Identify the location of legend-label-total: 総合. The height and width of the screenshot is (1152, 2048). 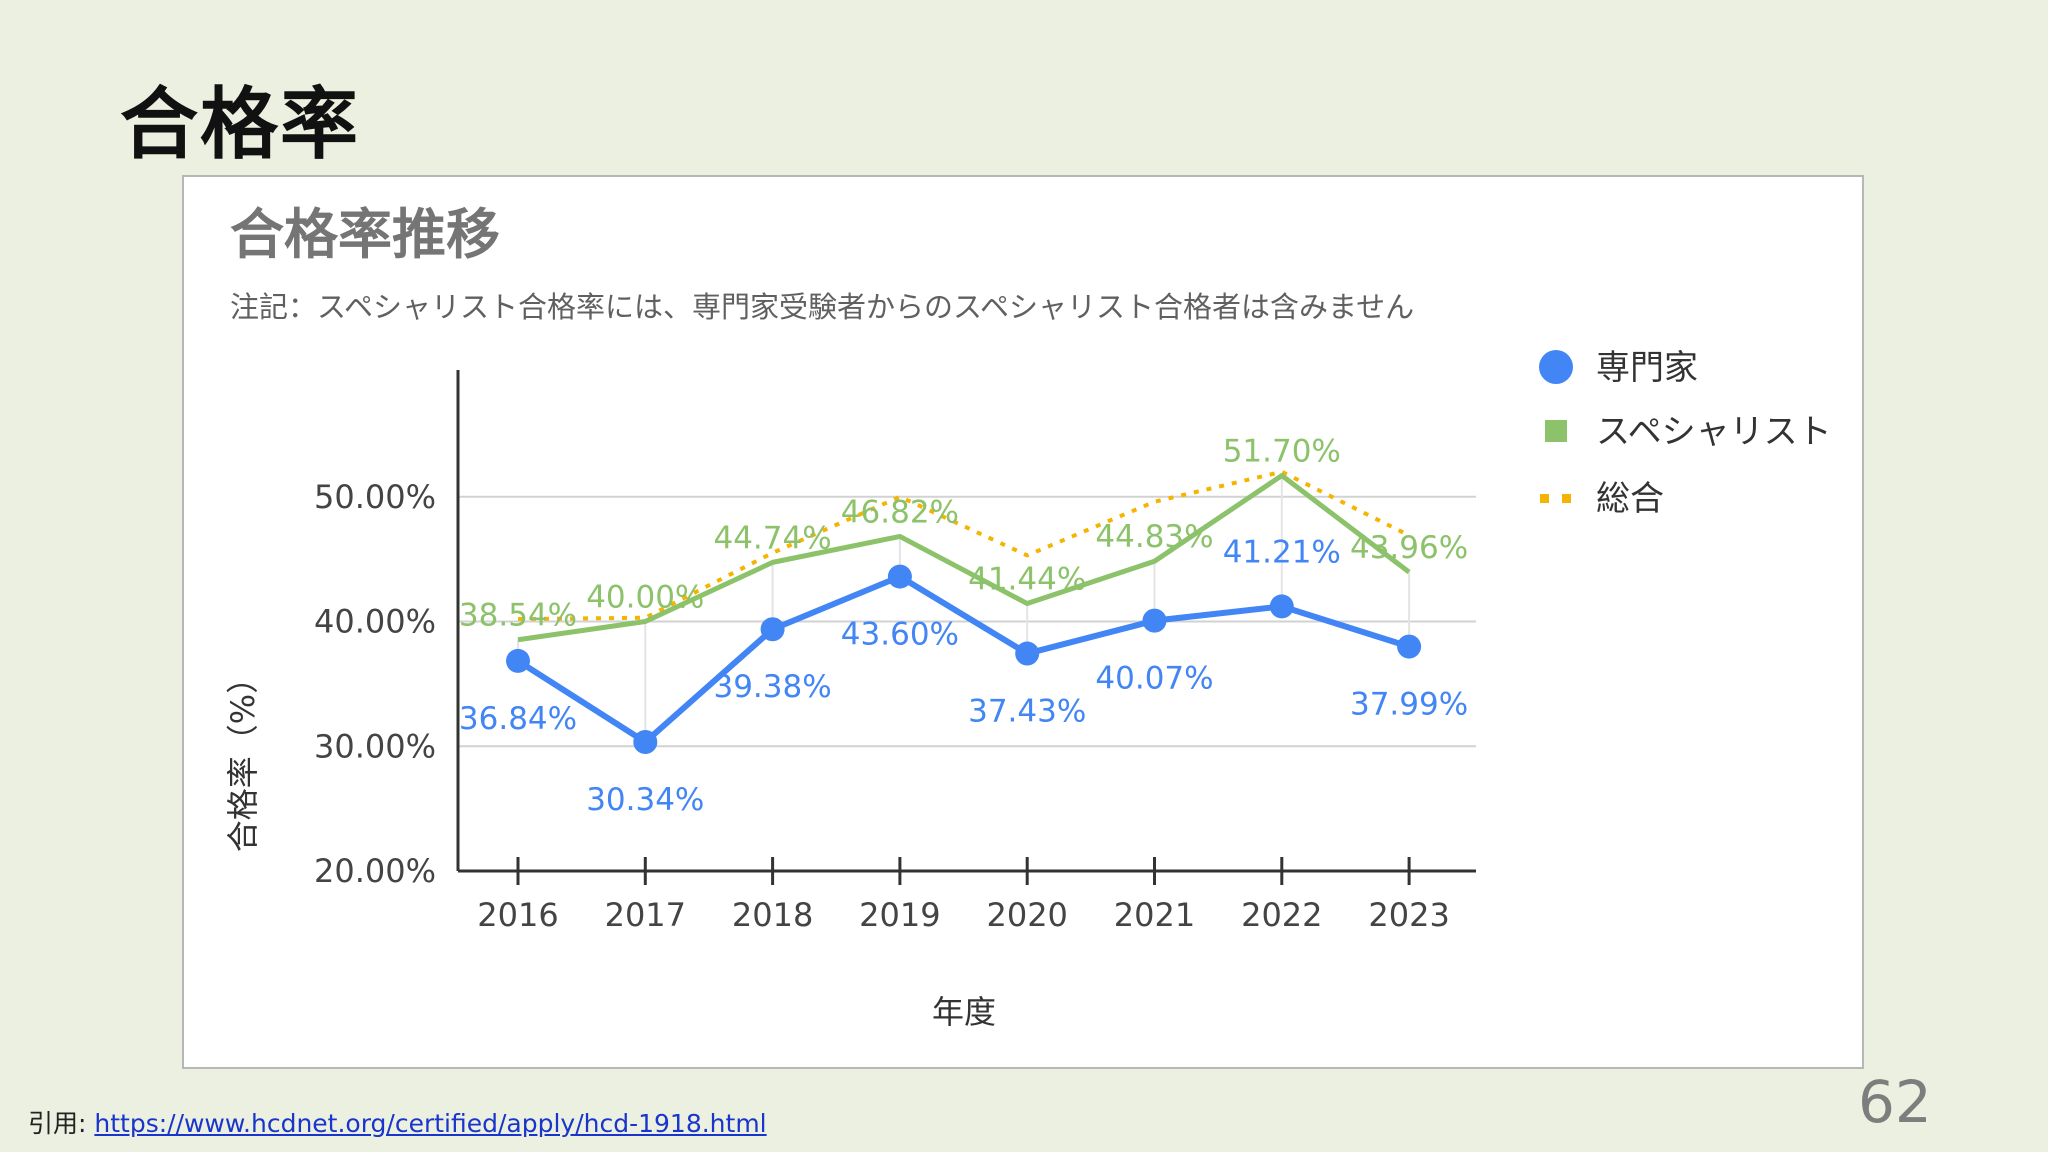
(1630, 499).